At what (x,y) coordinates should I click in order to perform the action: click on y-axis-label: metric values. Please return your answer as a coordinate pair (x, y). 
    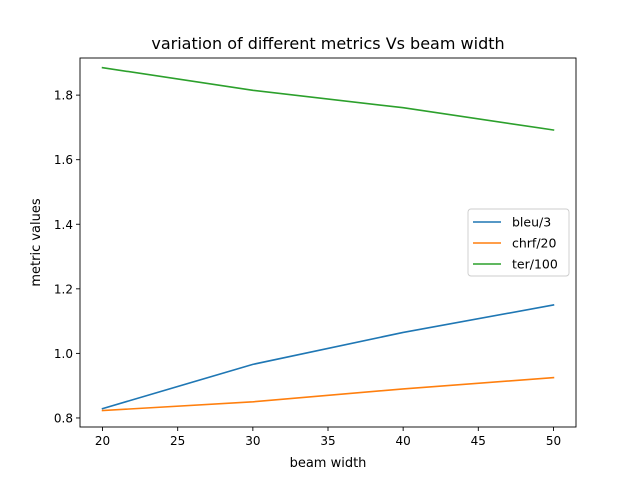
    Looking at the image, I should click on (36, 242).